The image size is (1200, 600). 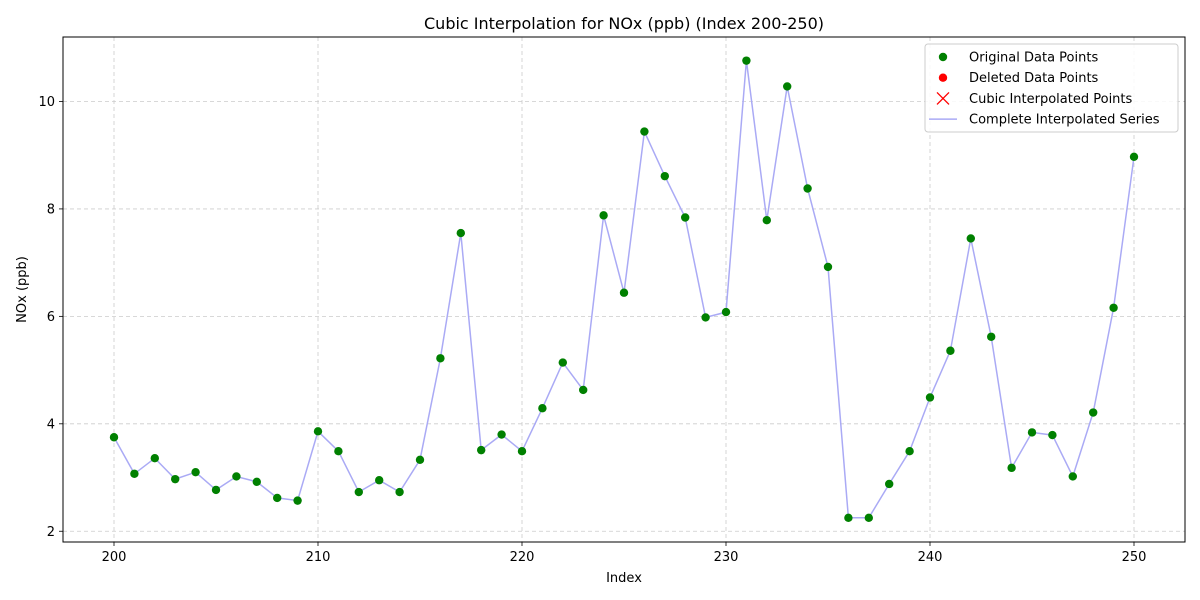 What do you see at coordinates (943, 98) in the screenshot?
I see `legend-marker-x` at bounding box center [943, 98].